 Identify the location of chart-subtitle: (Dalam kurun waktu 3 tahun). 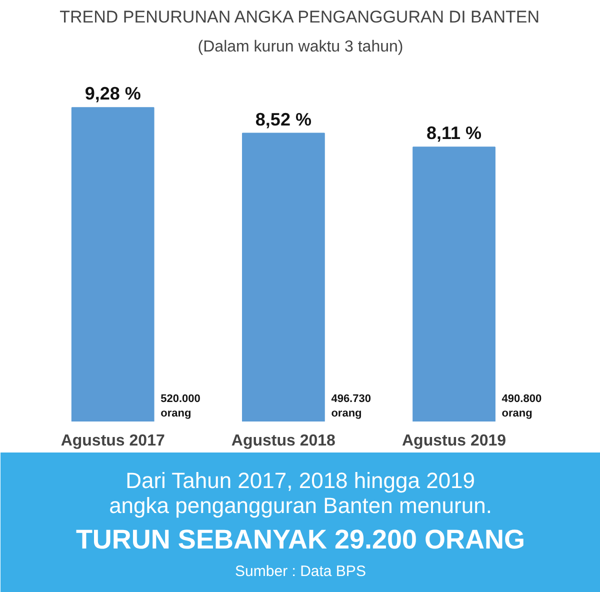
(301, 47).